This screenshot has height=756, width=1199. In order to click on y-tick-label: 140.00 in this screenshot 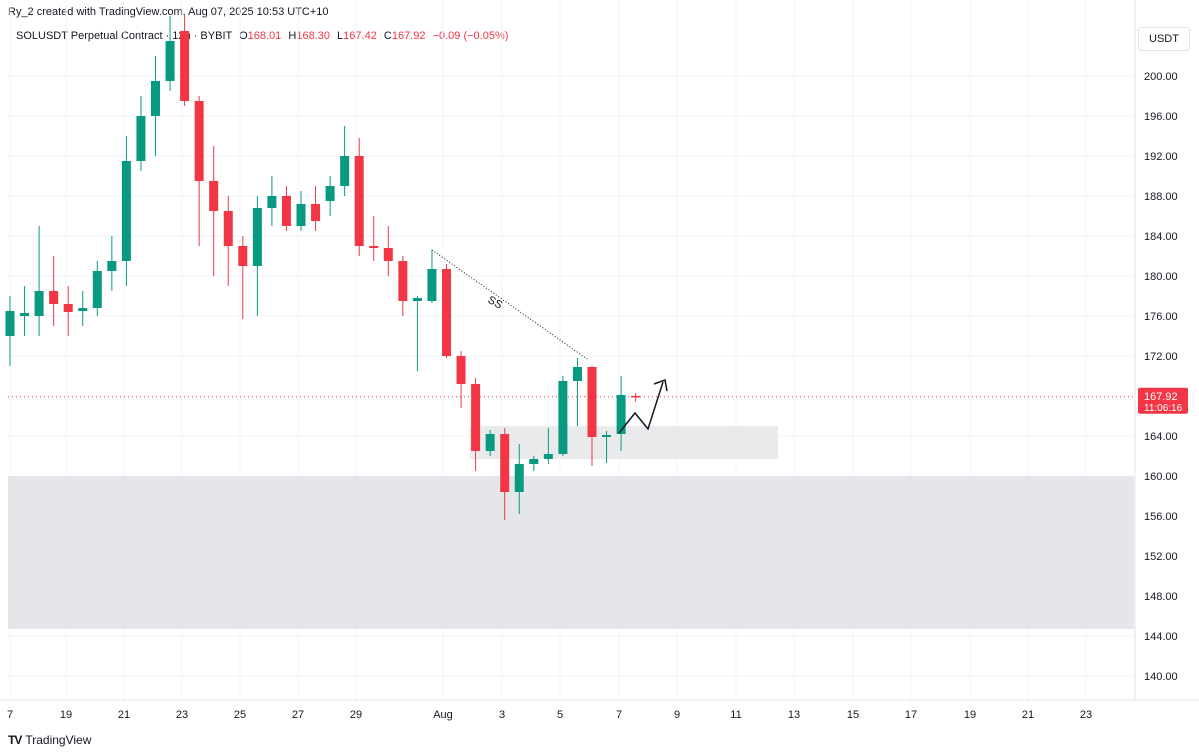, I will do `click(1161, 677)`.